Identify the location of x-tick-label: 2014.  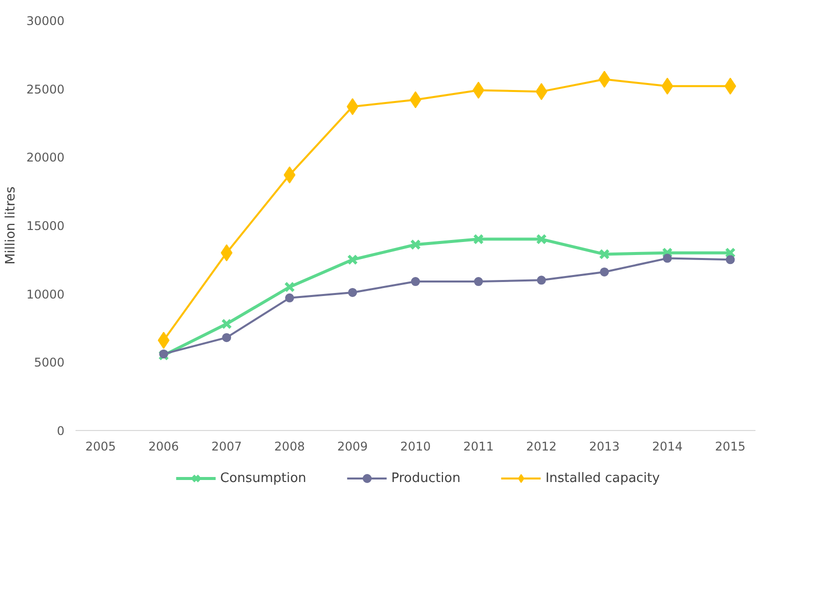
(667, 447).